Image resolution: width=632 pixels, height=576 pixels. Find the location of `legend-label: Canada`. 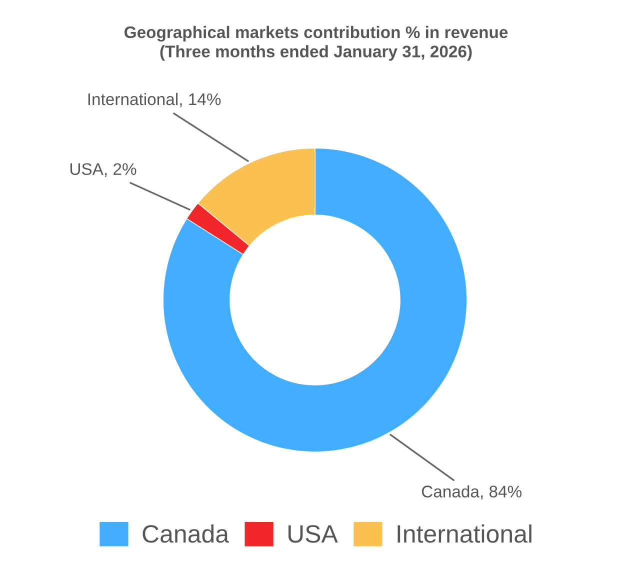

legend-label: Canada is located at coordinates (186, 533).